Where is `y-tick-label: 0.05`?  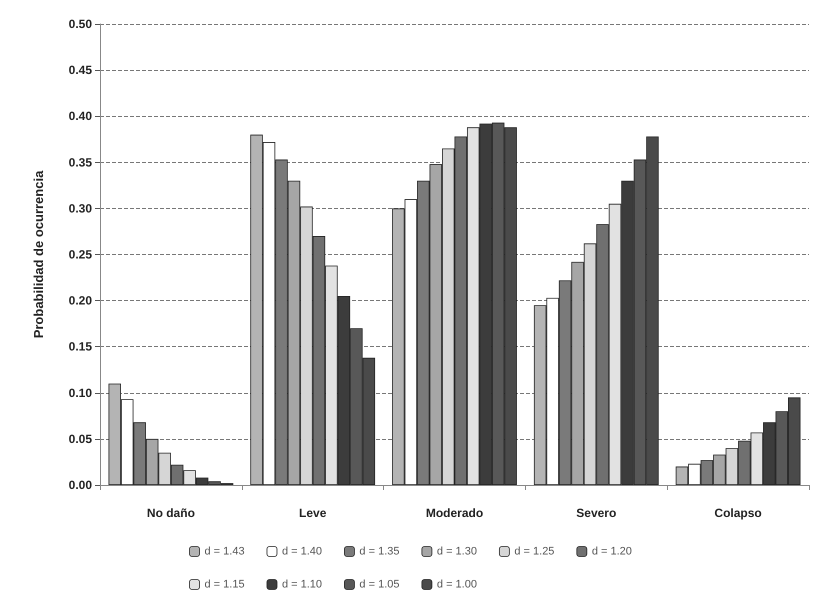 y-tick-label: 0.05 is located at coordinates (80, 439).